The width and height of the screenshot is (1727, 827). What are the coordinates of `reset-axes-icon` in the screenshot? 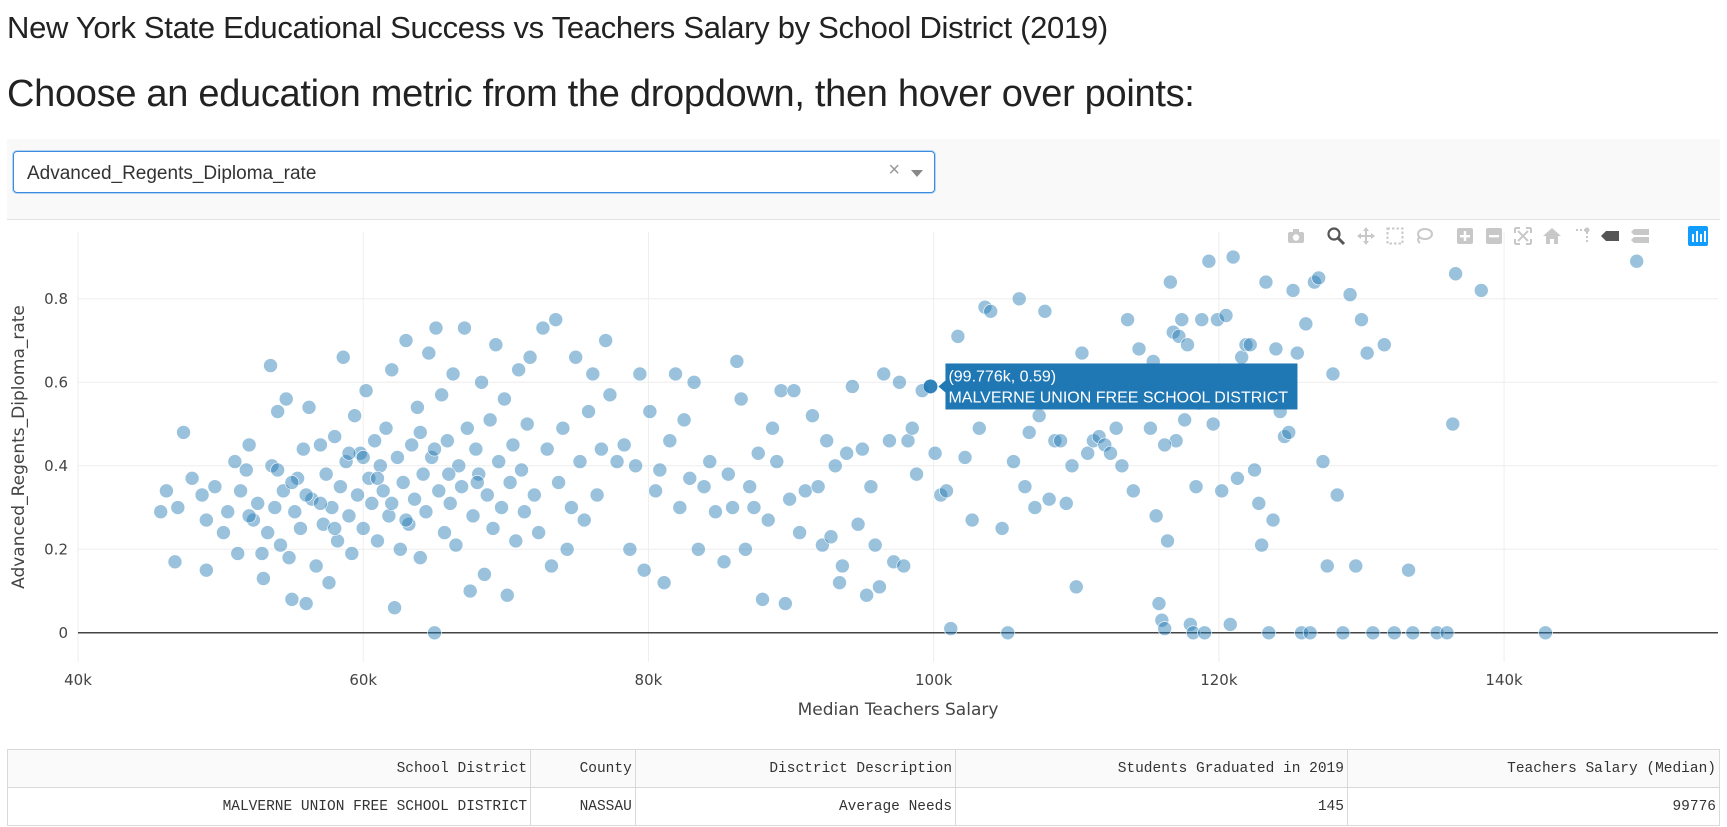 It's located at (1552, 236).